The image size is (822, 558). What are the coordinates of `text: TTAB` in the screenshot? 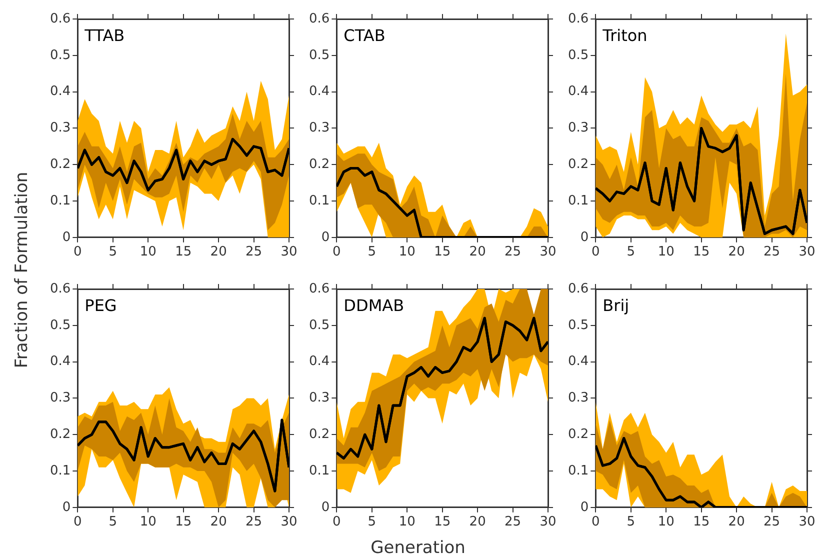 It's located at (104, 36).